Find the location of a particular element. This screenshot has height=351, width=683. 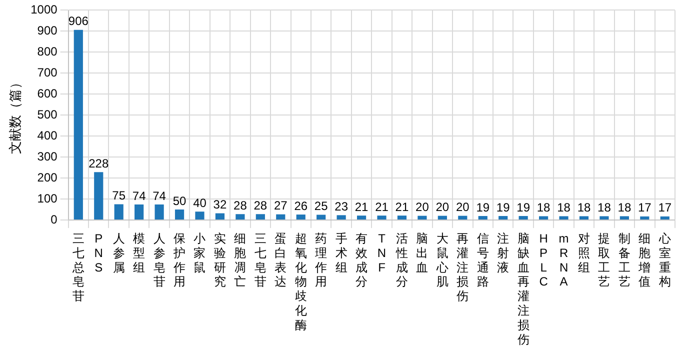

x-tick-label: 细胞增值 is located at coordinates (644, 260).